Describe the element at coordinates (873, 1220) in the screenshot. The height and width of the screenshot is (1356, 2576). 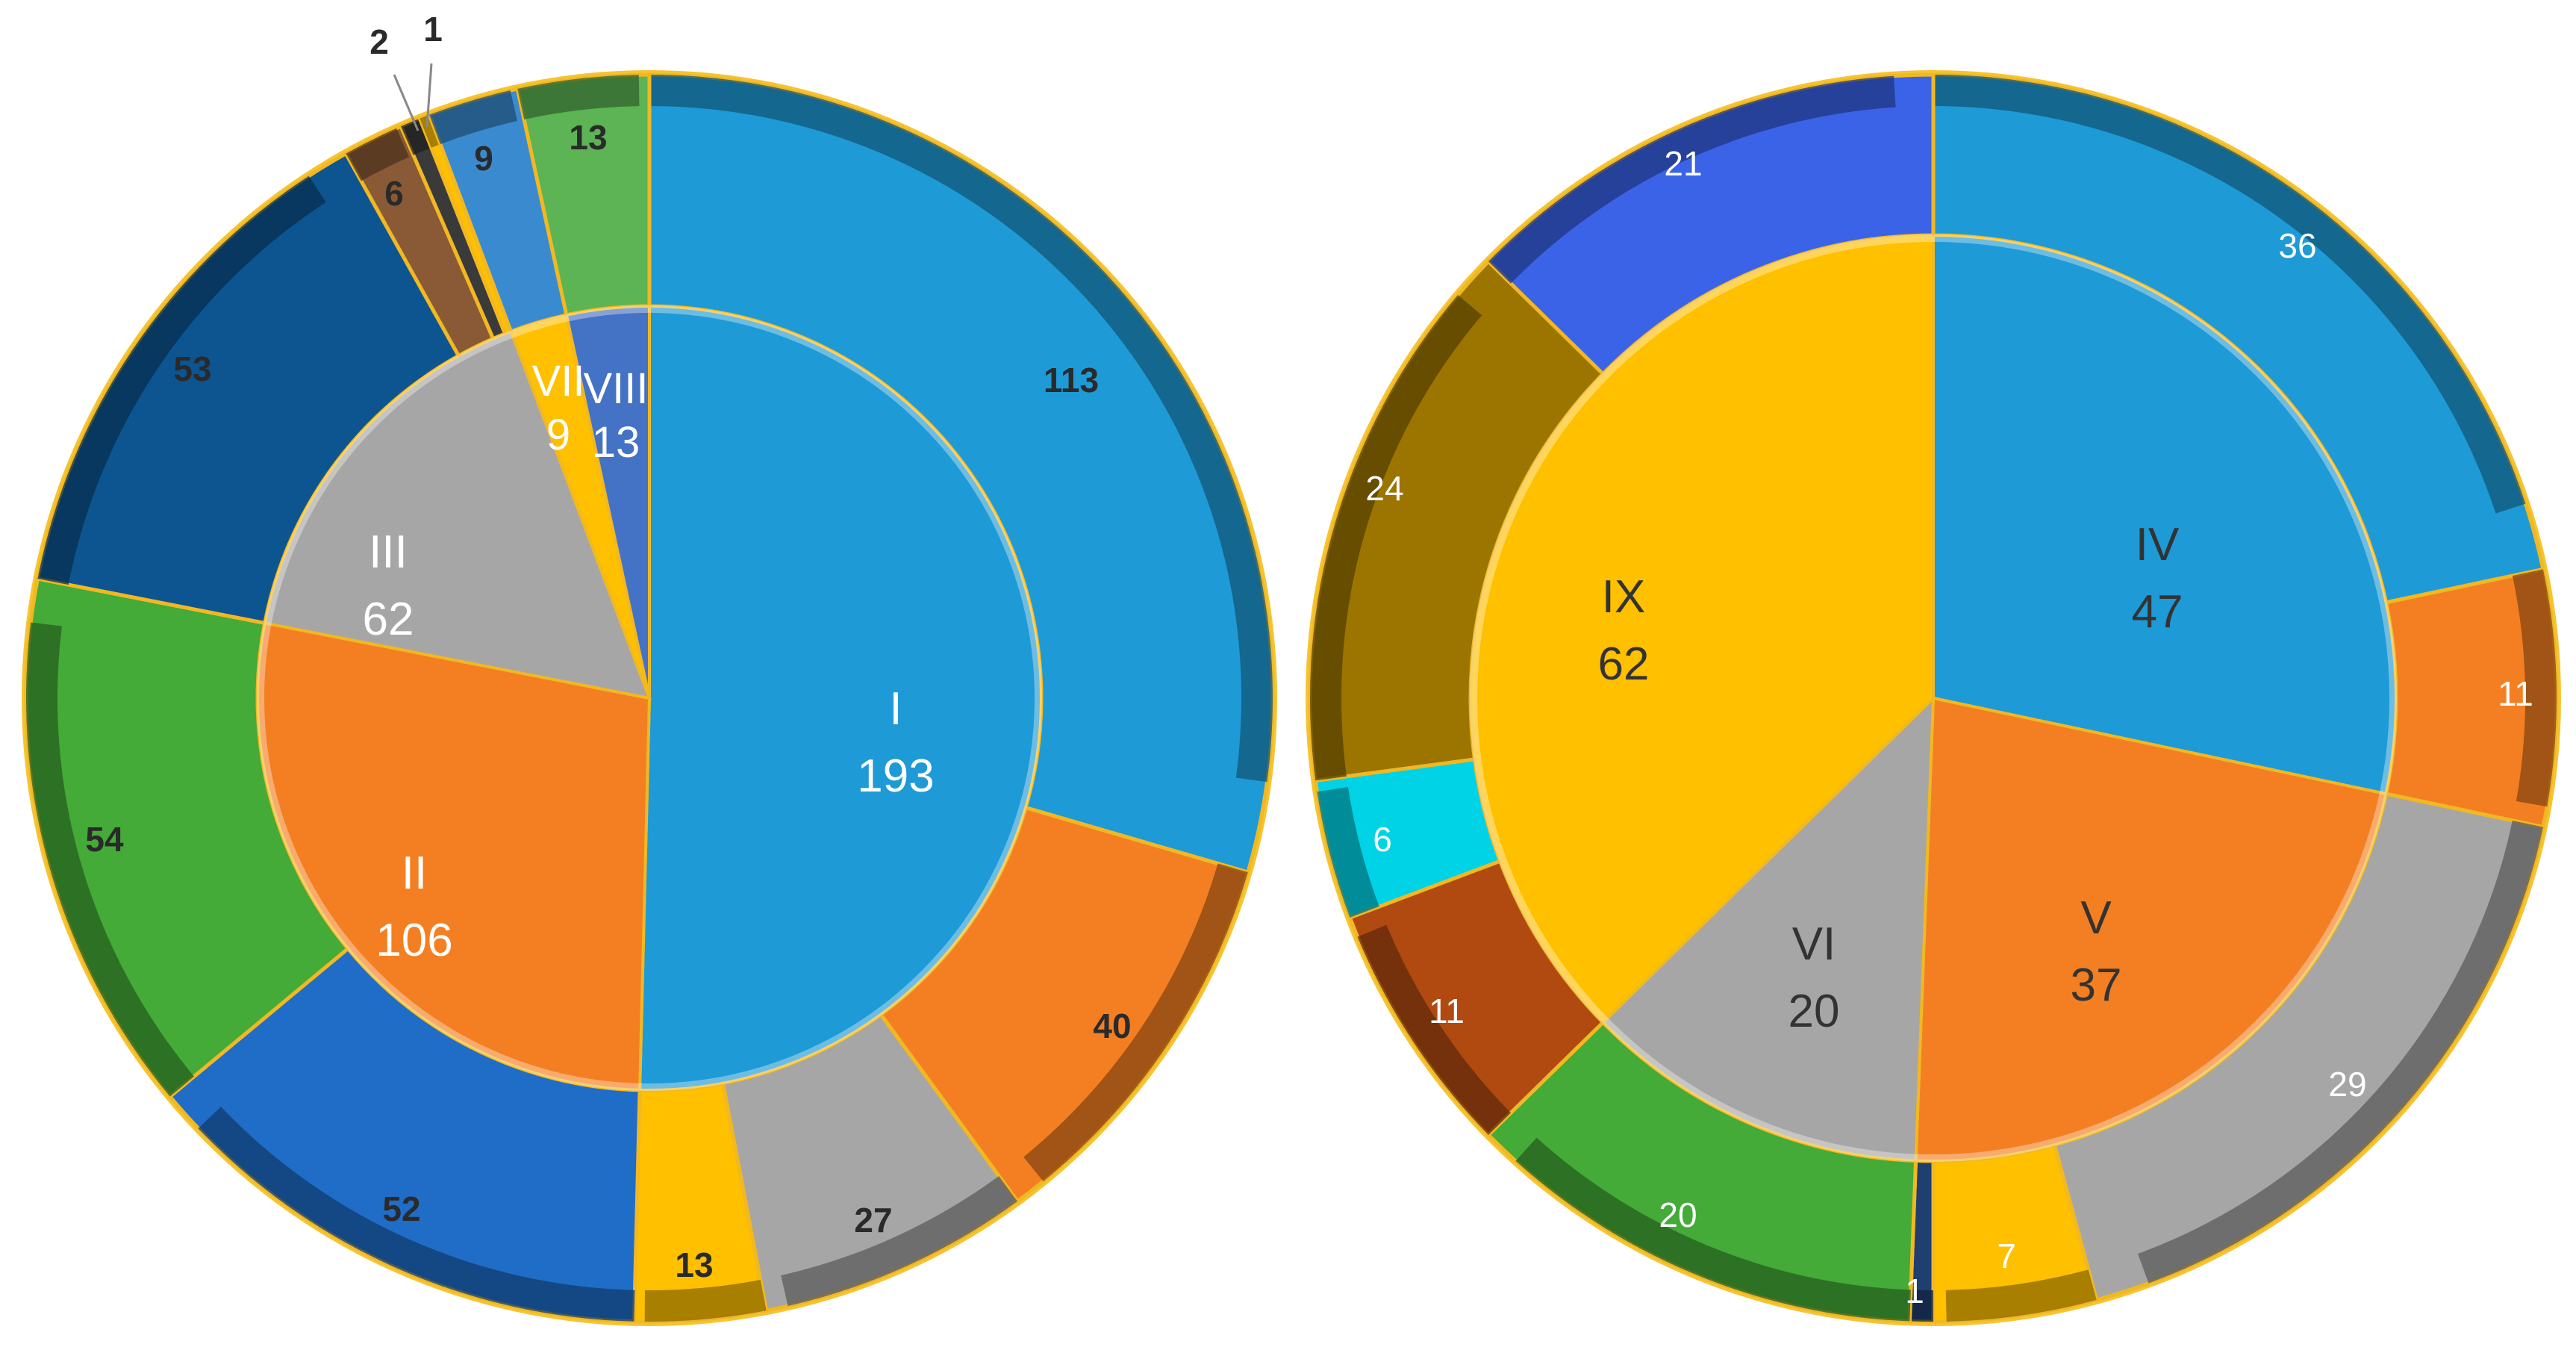
I see `outer-value-label: 27` at that location.